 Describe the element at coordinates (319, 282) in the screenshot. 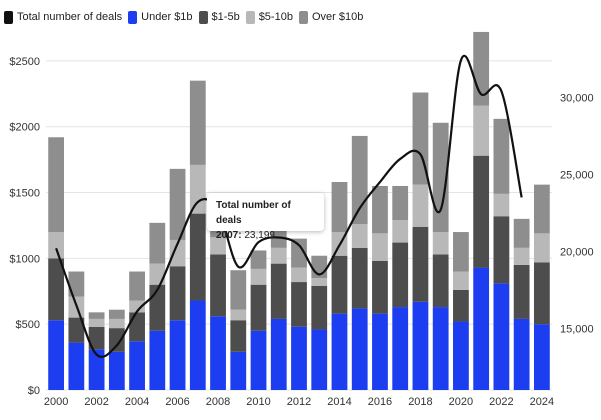

I see `bar-5-10b-2013` at that location.